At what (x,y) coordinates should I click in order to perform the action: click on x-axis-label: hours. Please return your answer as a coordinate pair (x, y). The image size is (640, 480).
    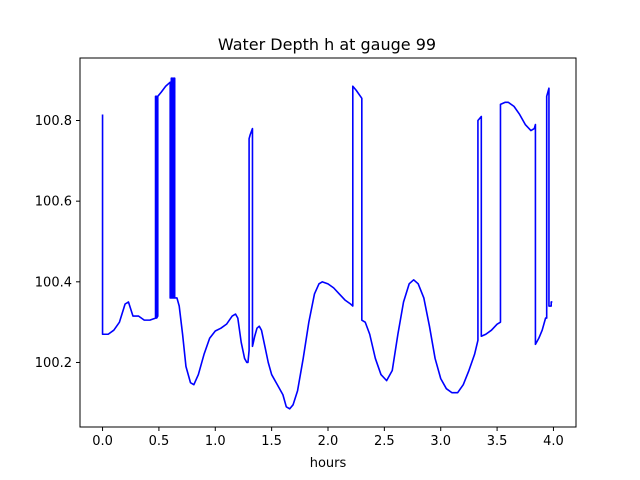
    Looking at the image, I should click on (328, 463).